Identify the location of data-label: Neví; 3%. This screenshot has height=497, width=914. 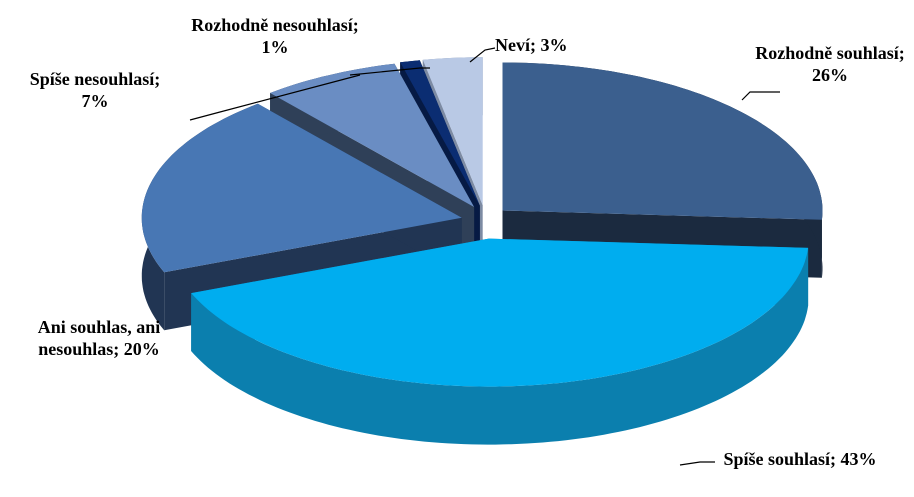
(531, 45).